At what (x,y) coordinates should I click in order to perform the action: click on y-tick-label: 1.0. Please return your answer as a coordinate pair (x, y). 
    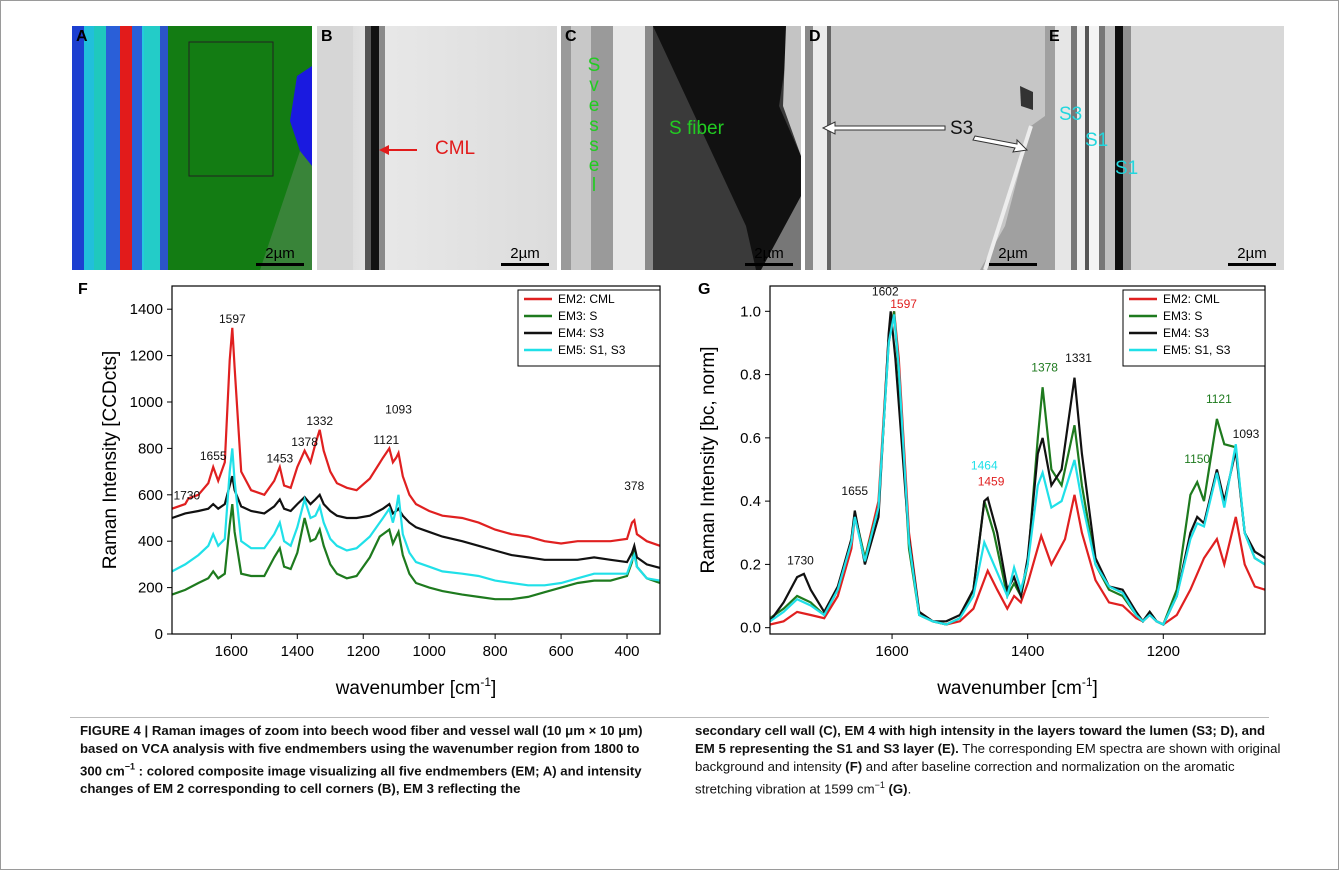
    Looking at the image, I should click on (750, 311).